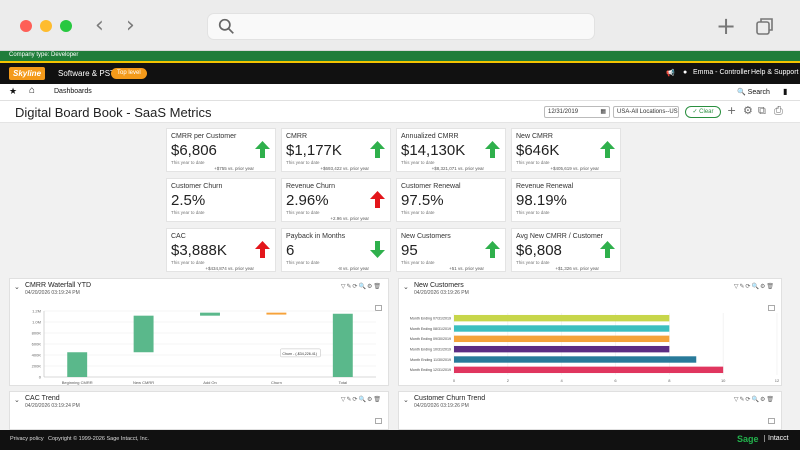 The height and width of the screenshot is (450, 800). Describe the element at coordinates (703, 112) in the screenshot. I see `clear-button: ✓ Clear` at that location.